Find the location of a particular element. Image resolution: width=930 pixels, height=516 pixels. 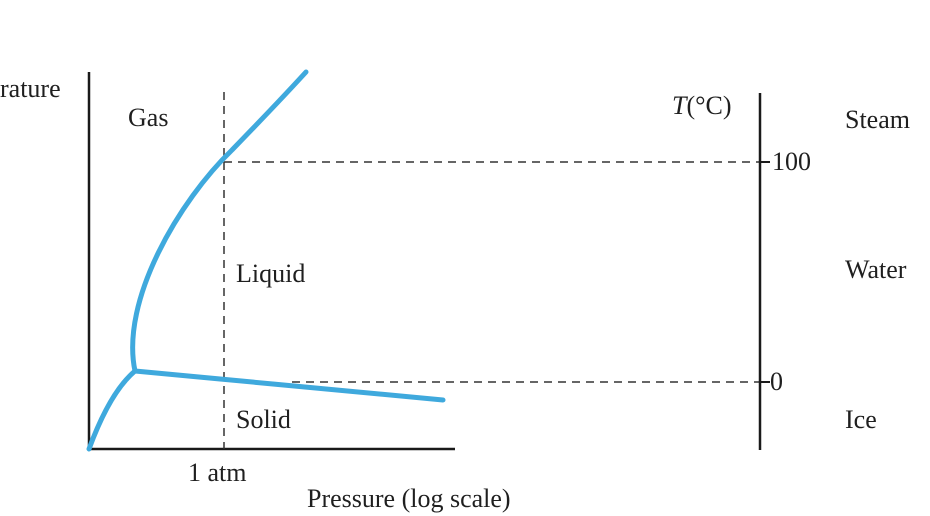

tick-label-0: 0 is located at coordinates (776, 381).